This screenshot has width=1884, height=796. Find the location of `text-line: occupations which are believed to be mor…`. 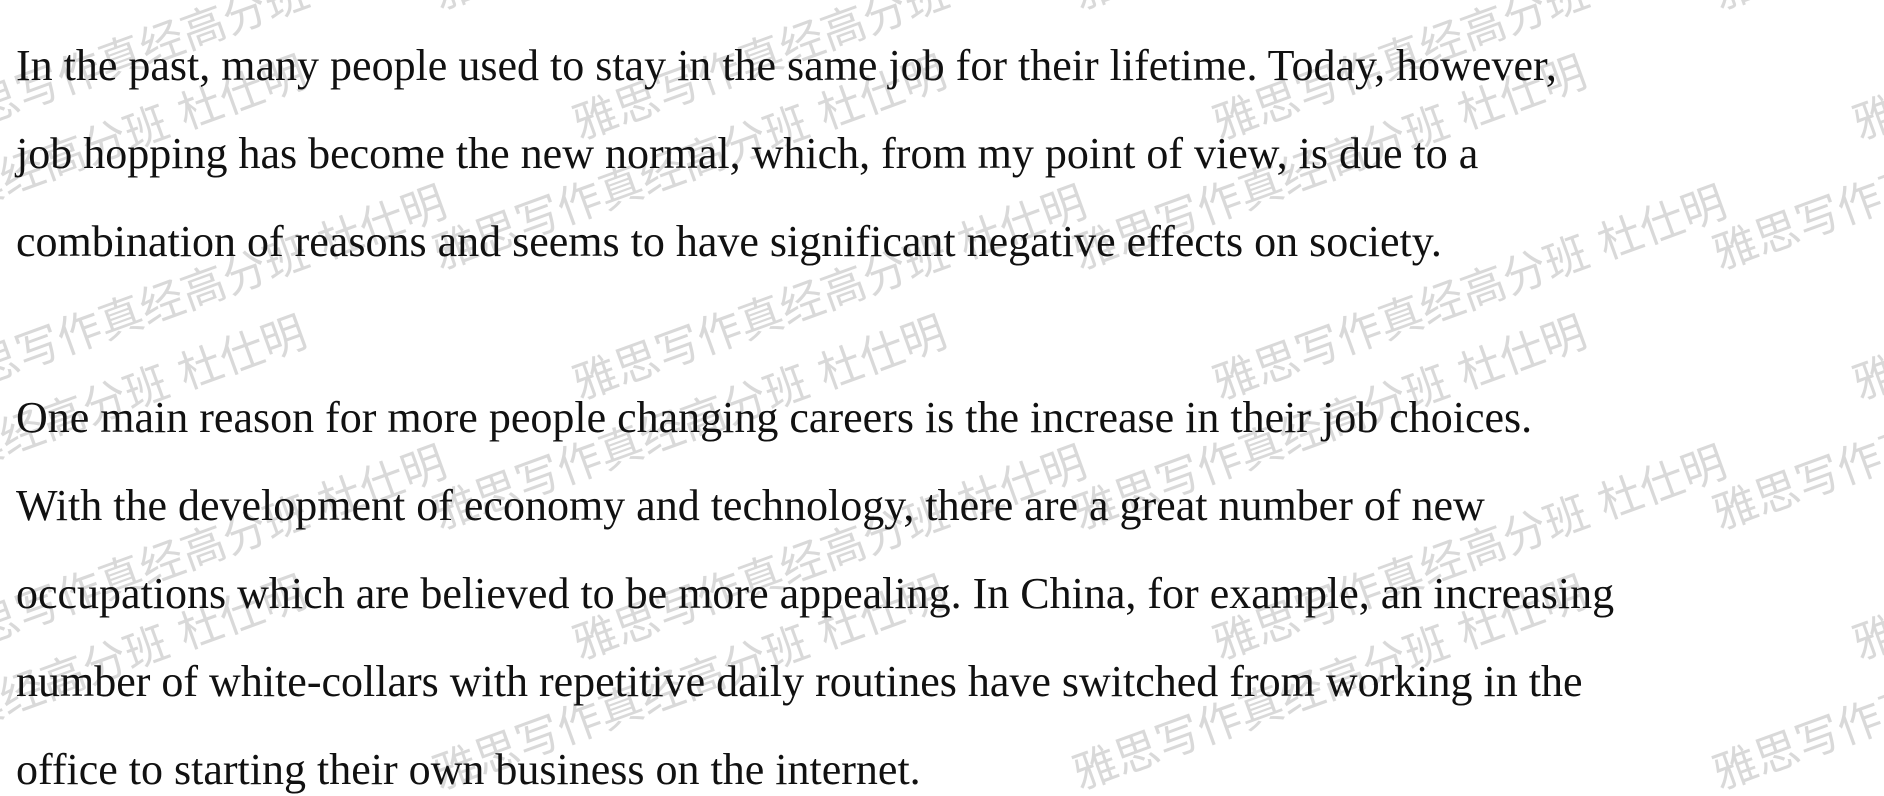

text-line: occupations which are believed to be mor… is located at coordinates (815, 593).